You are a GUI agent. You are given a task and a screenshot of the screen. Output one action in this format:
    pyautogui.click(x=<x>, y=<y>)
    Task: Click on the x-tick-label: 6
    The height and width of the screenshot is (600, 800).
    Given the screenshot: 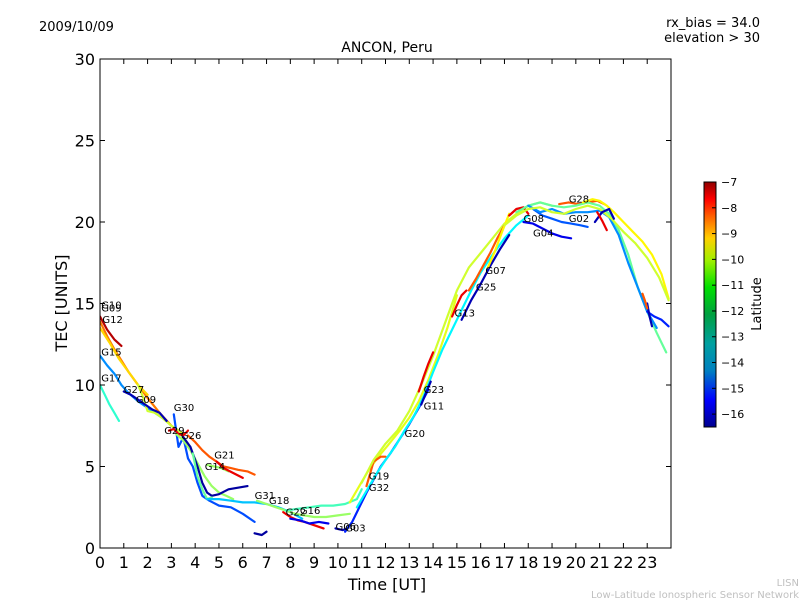 What is the action you would take?
    pyautogui.click(x=243, y=562)
    